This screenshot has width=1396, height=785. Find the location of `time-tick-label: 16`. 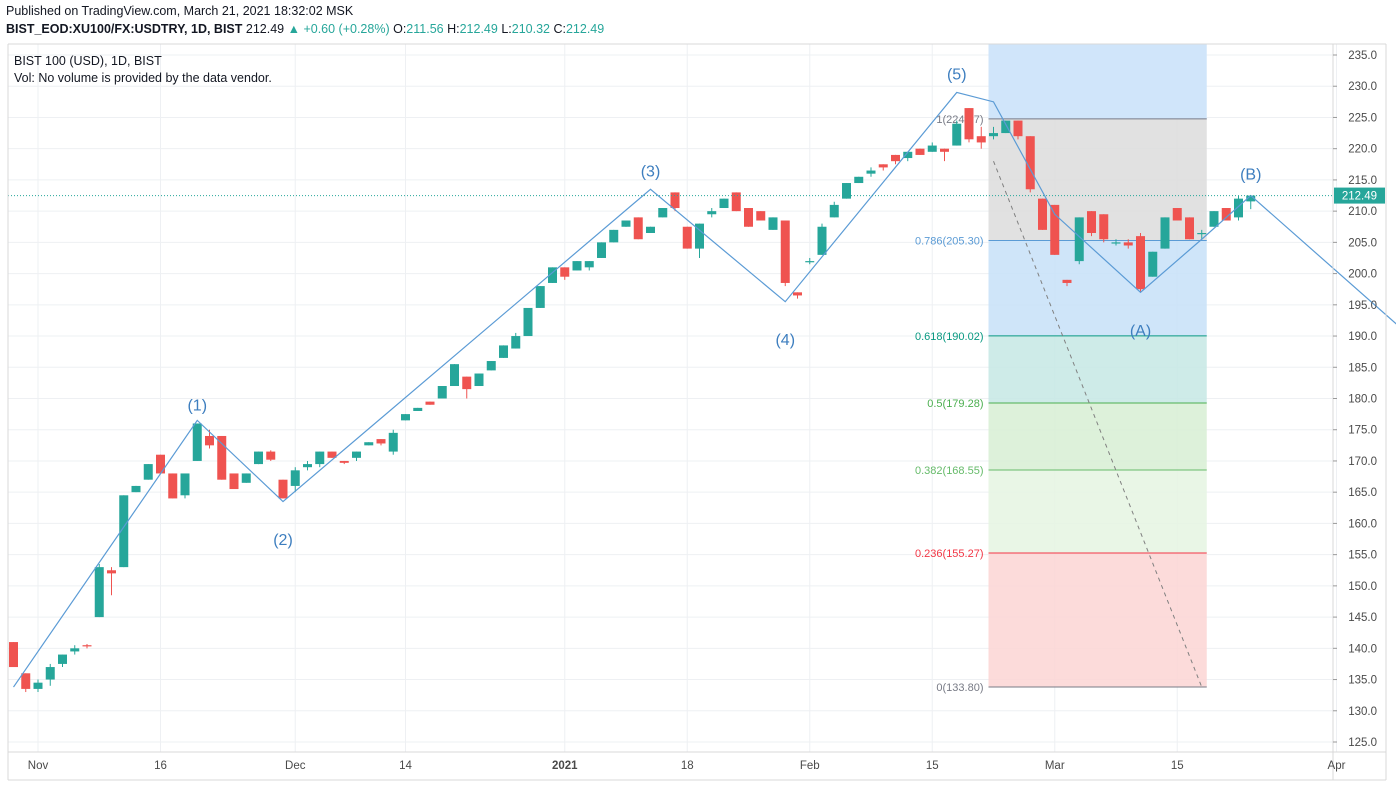

time-tick-label: 16 is located at coordinates (160, 766).